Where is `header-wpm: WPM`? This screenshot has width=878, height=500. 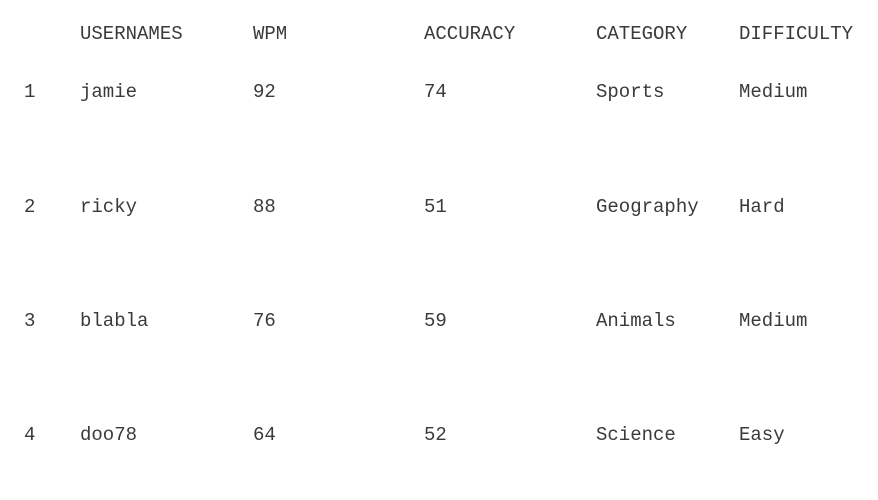
header-wpm: WPM is located at coordinates (270, 34).